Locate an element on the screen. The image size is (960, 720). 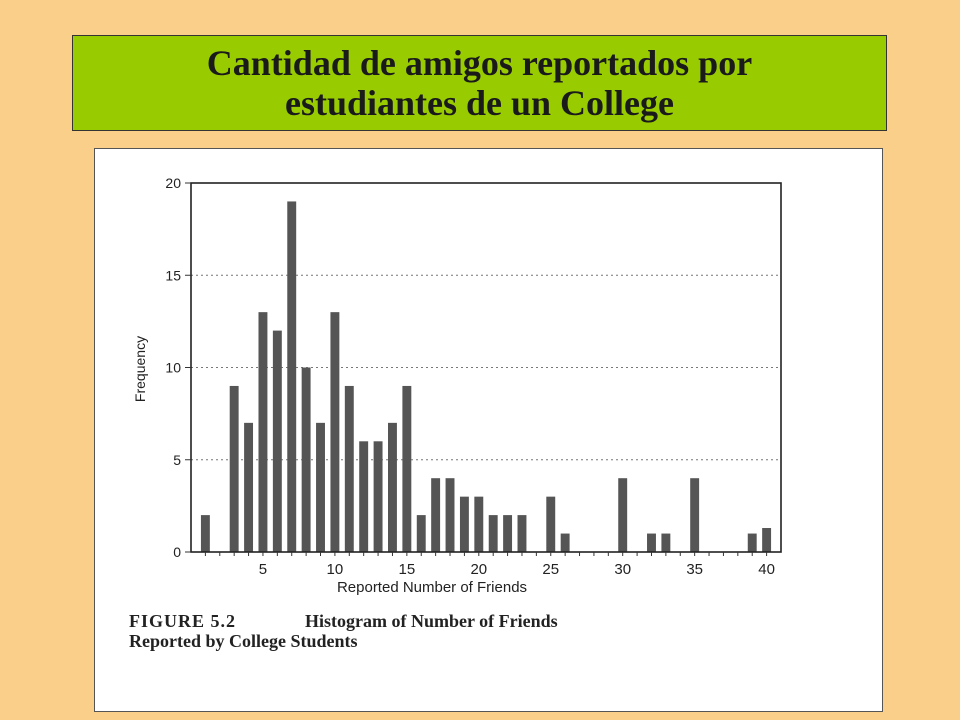
caption-line-2: Reported by College Students is located at coordinates (243, 641).